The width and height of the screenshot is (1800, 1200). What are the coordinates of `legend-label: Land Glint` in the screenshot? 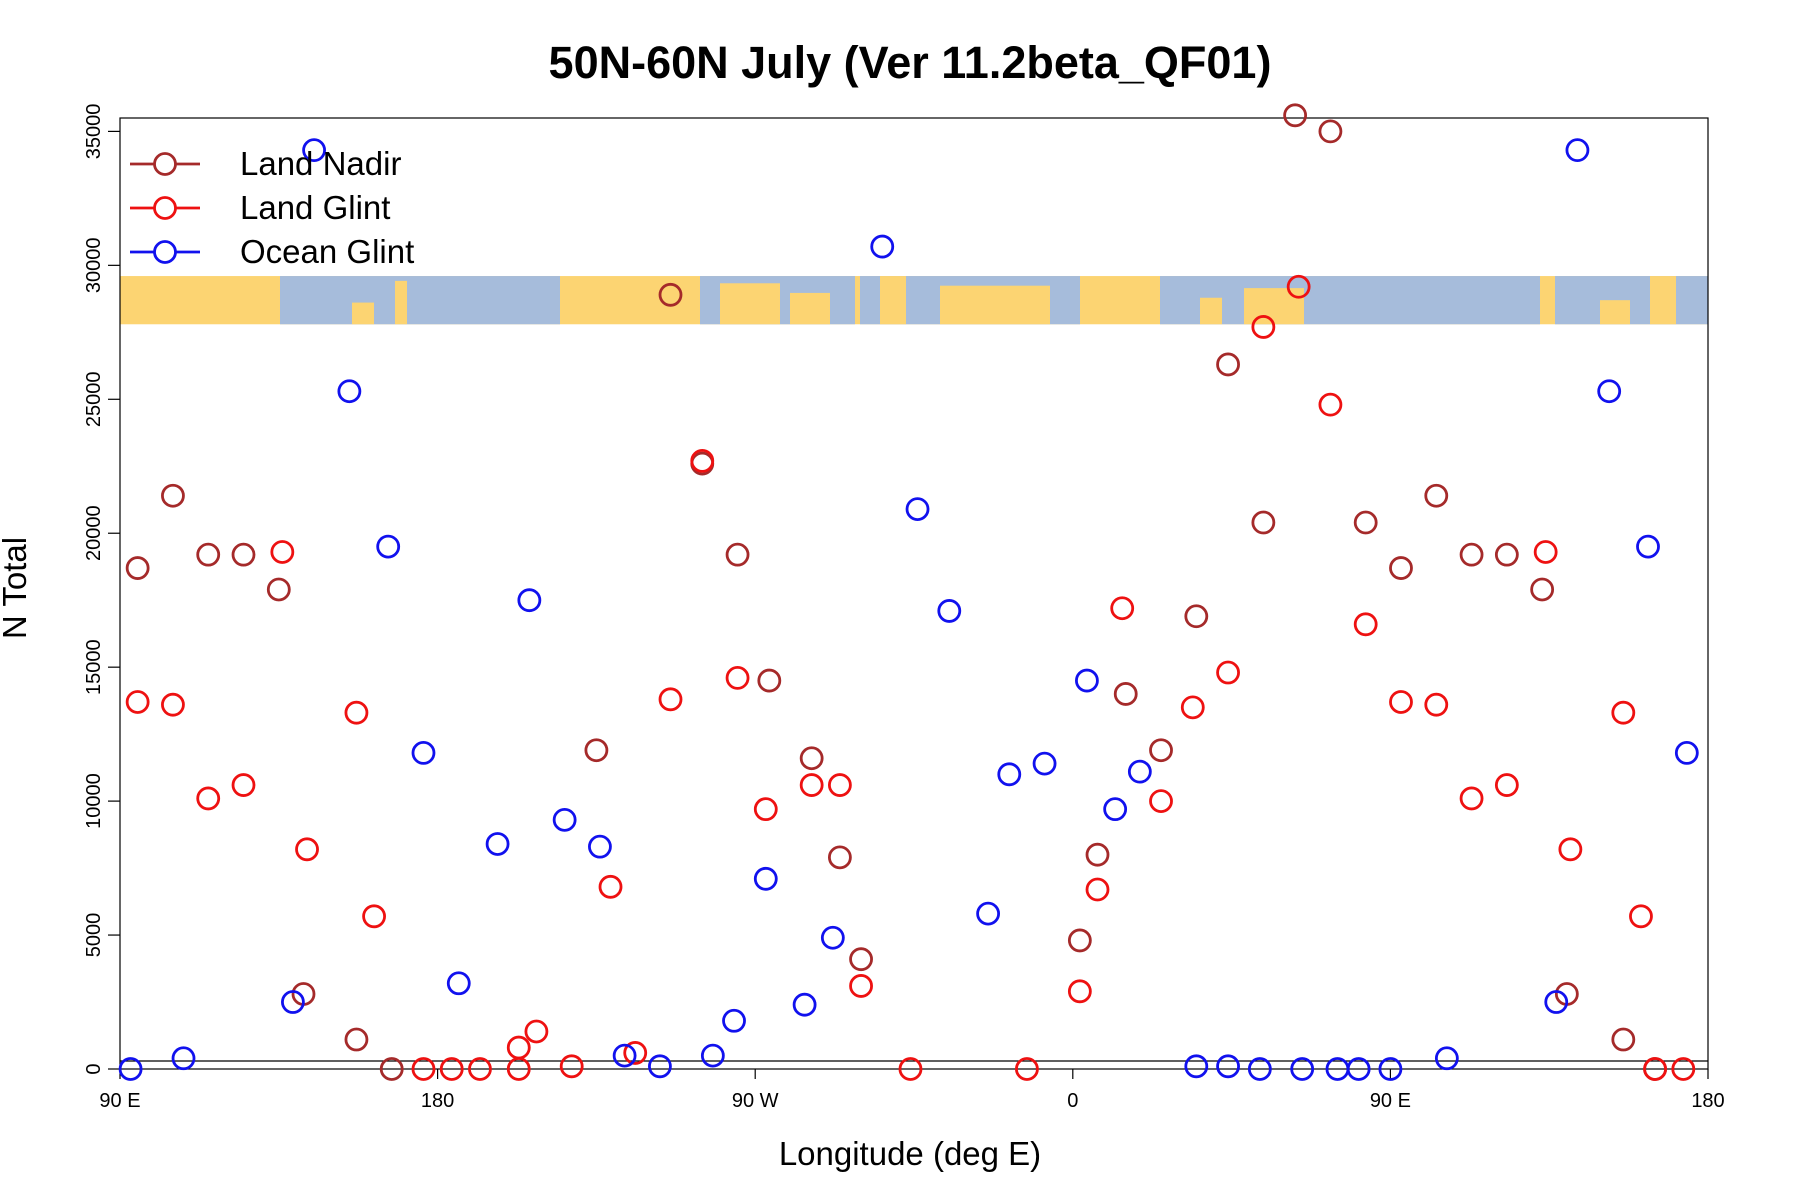 It's located at (315, 207).